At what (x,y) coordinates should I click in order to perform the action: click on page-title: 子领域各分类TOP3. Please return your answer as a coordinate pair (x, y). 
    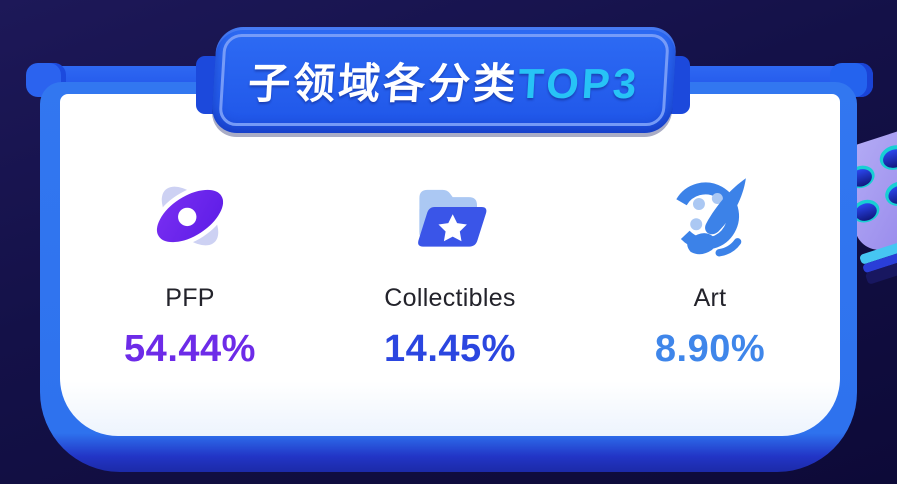
    Looking at the image, I should click on (444, 80).